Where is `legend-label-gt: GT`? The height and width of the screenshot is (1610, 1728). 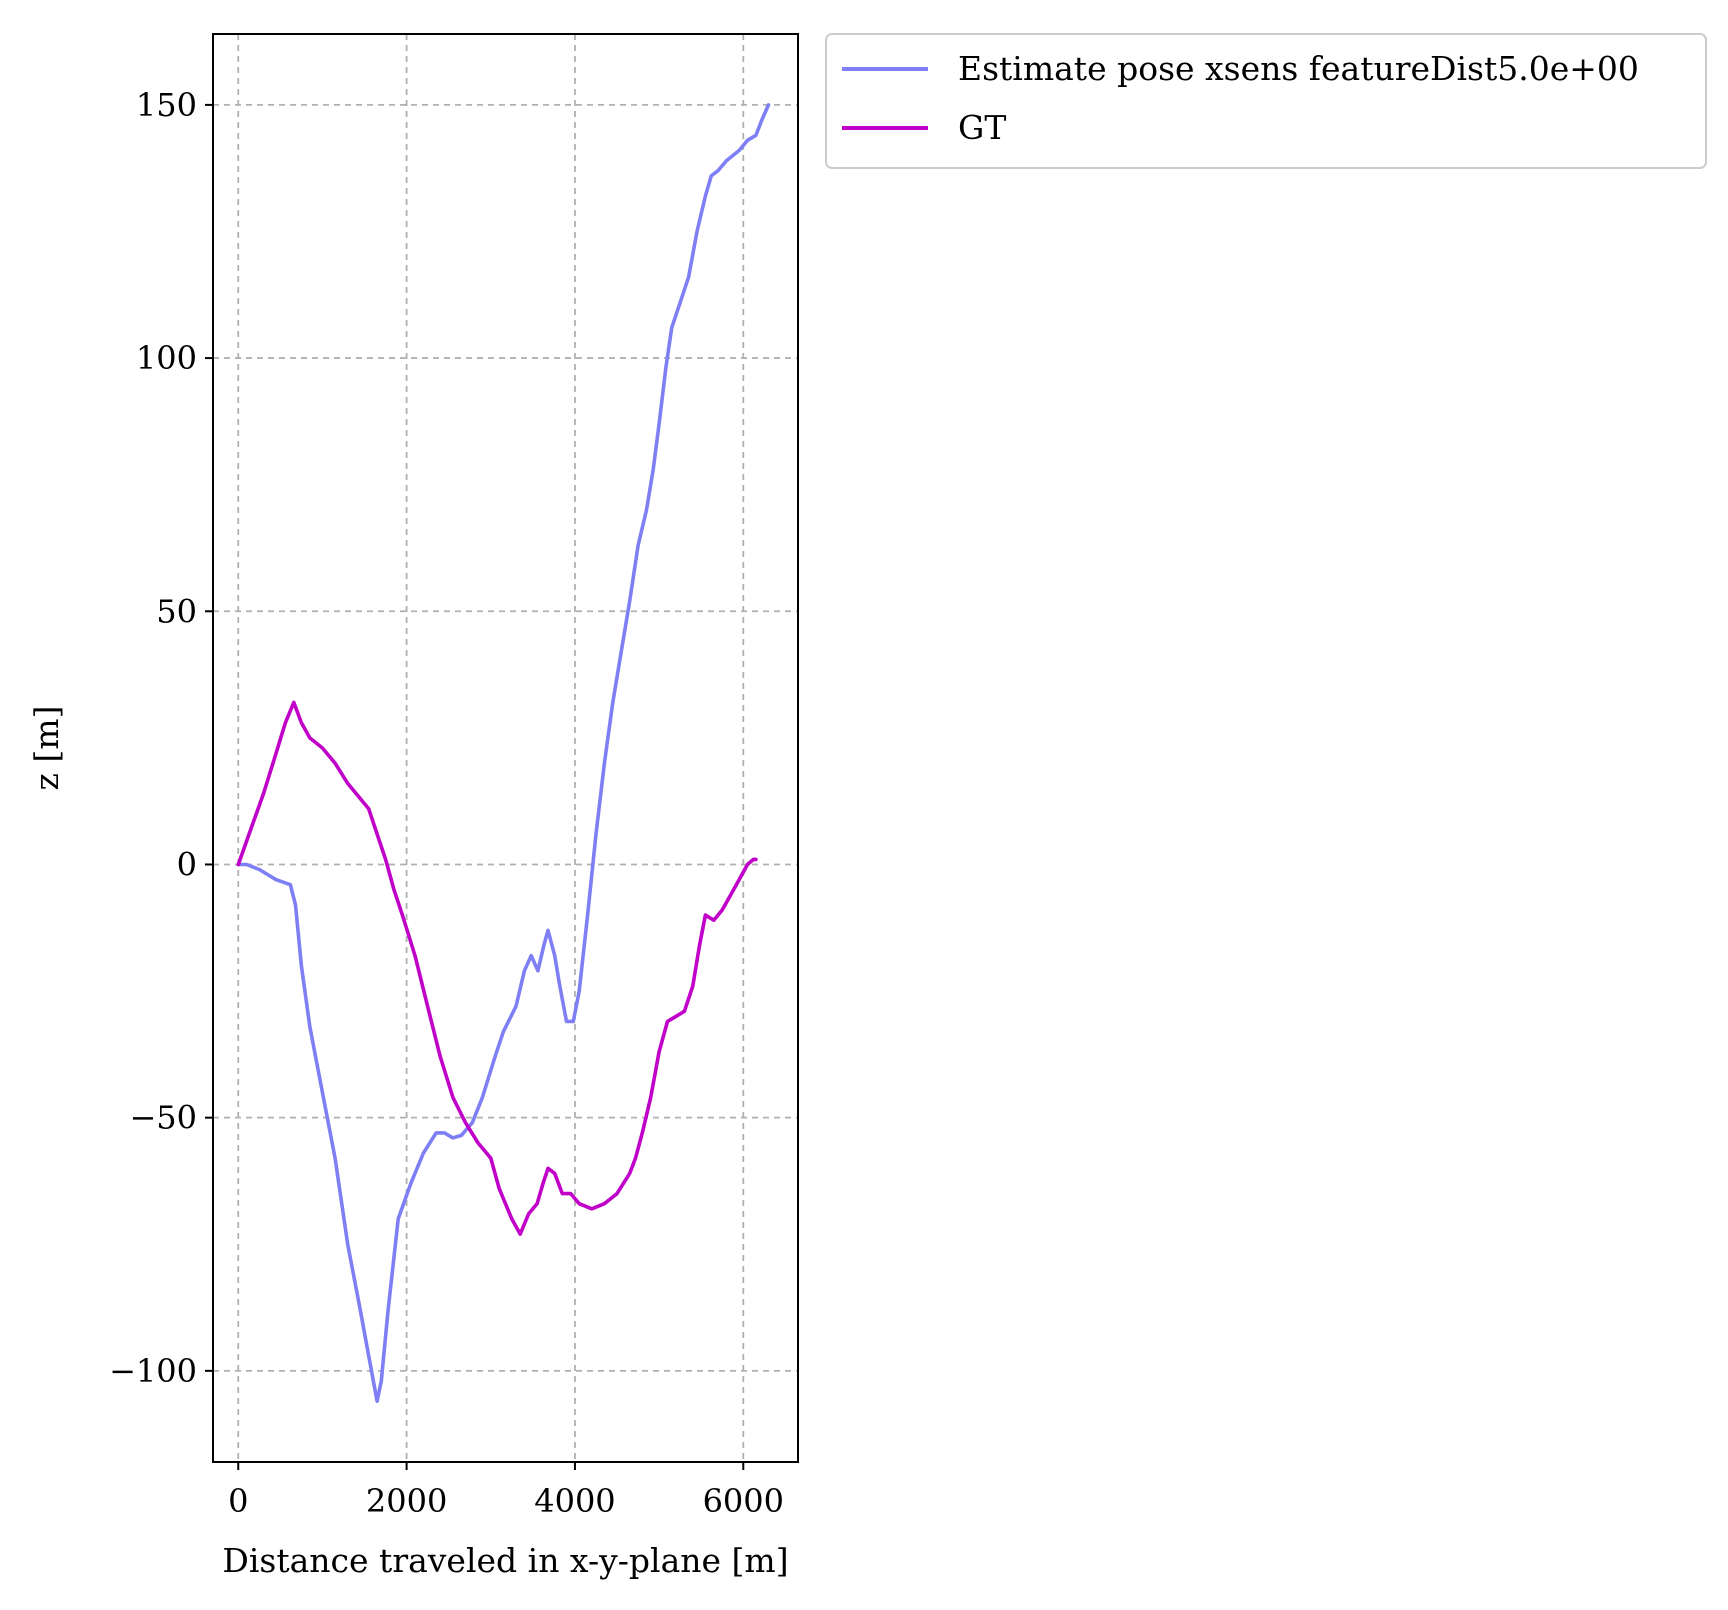
legend-label-gt: GT is located at coordinates (982, 127).